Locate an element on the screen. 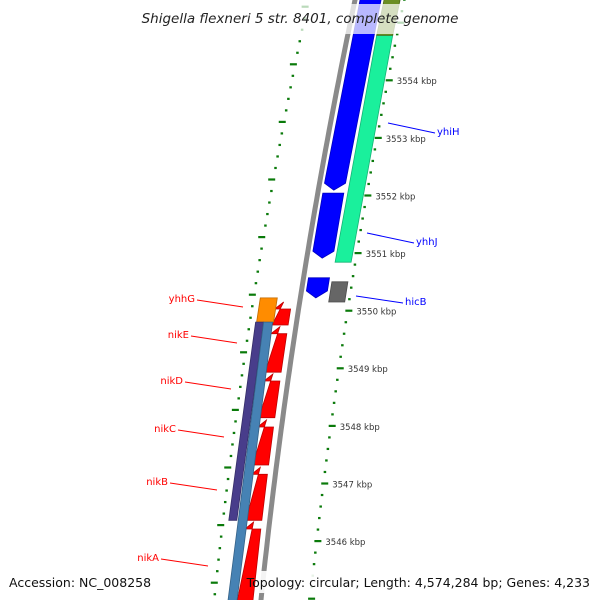 Image resolution: width=600 pixels, height=600 pixels. gene-label-yhhG: yhhG is located at coordinates (206, 301).